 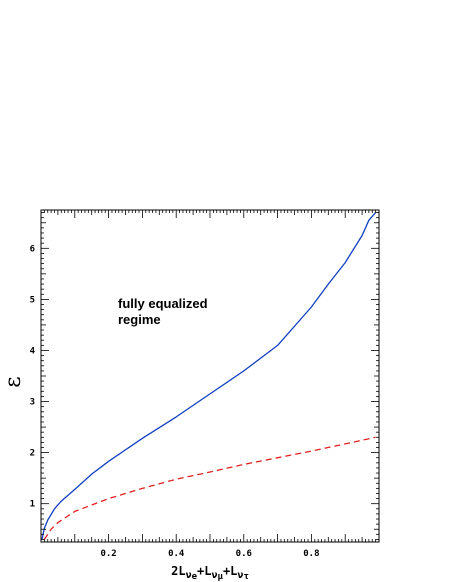 What do you see at coordinates (245, 577) in the screenshot?
I see `x-axis-title-part: τ` at bounding box center [245, 577].